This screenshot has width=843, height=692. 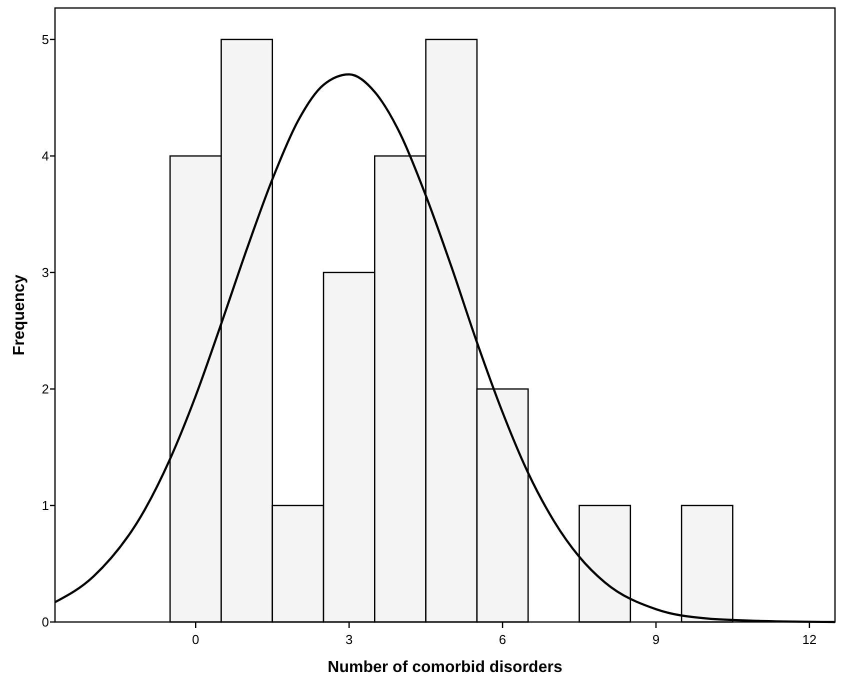 I want to click on x-axis-title: Number of comorbid disorders, so click(x=445, y=667).